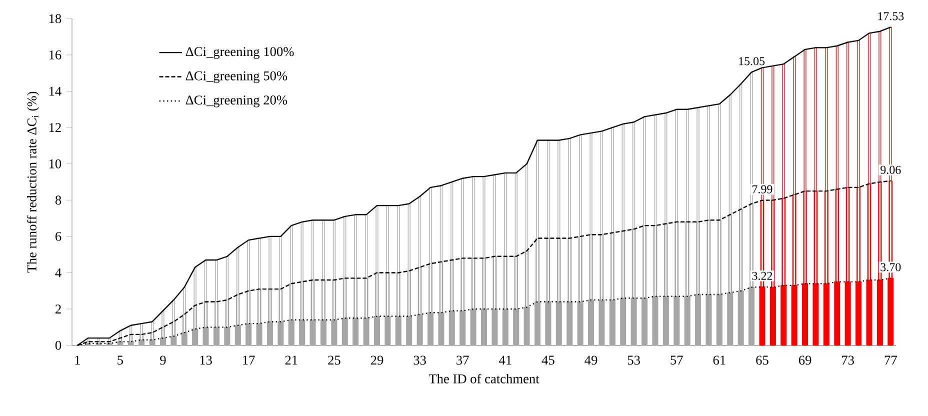 This screenshot has width=928, height=416. I want to click on y-tick-label: 6, so click(59, 236).